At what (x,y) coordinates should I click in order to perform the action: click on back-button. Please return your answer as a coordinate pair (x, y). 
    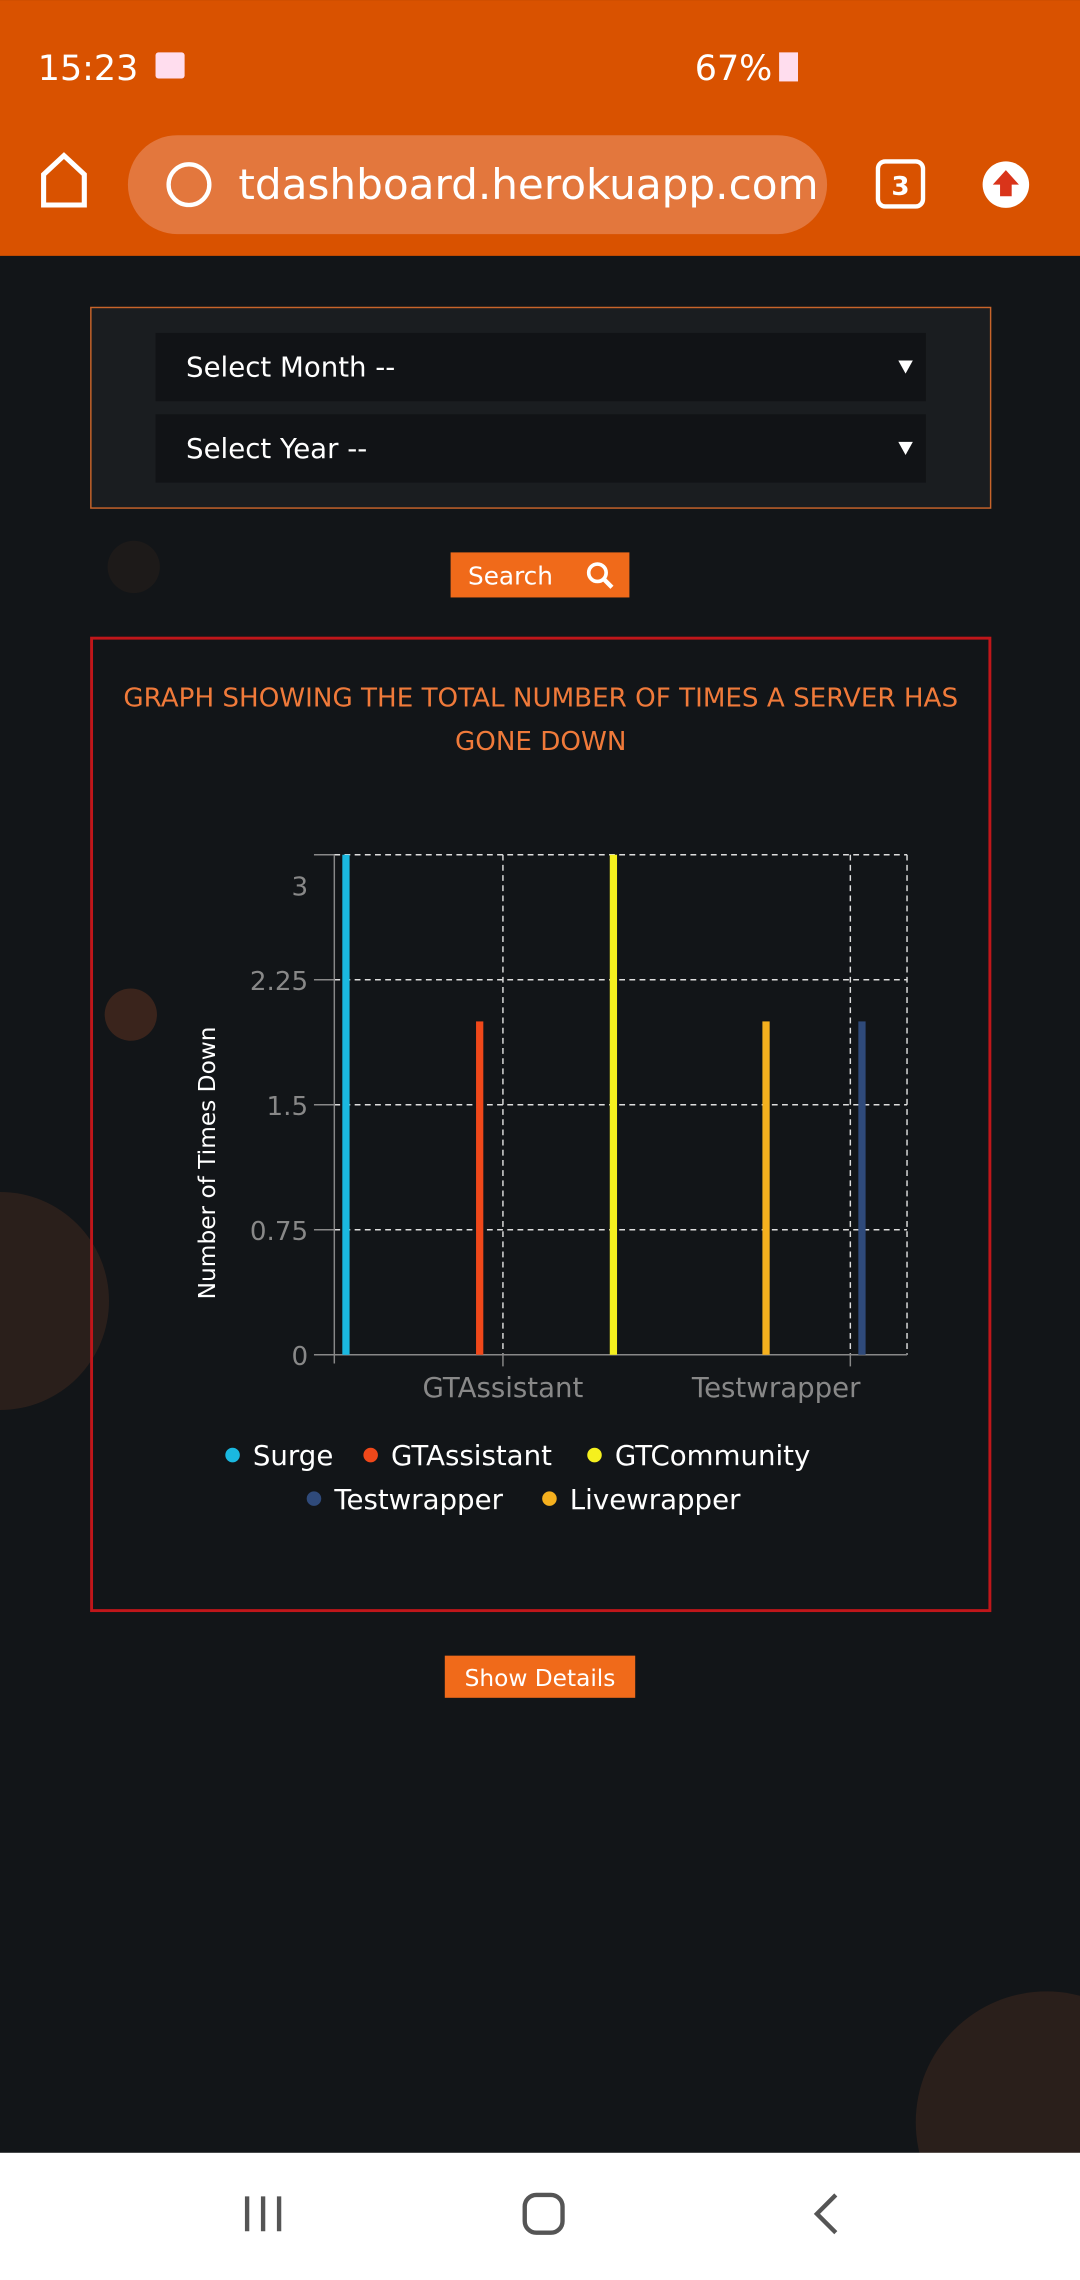
    Looking at the image, I should click on (825, 2214).